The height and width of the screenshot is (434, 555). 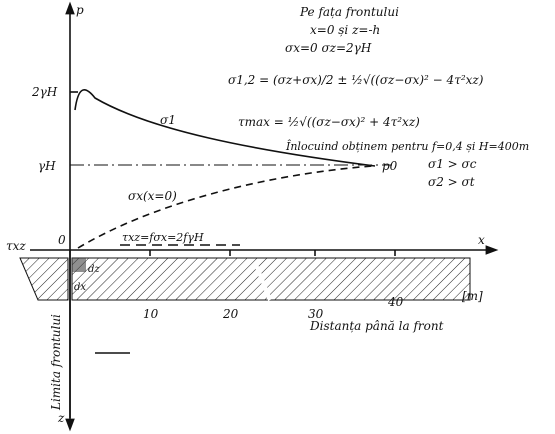 What do you see at coordinates (94, 269) in the screenshot?
I see `label: dz` at bounding box center [94, 269].